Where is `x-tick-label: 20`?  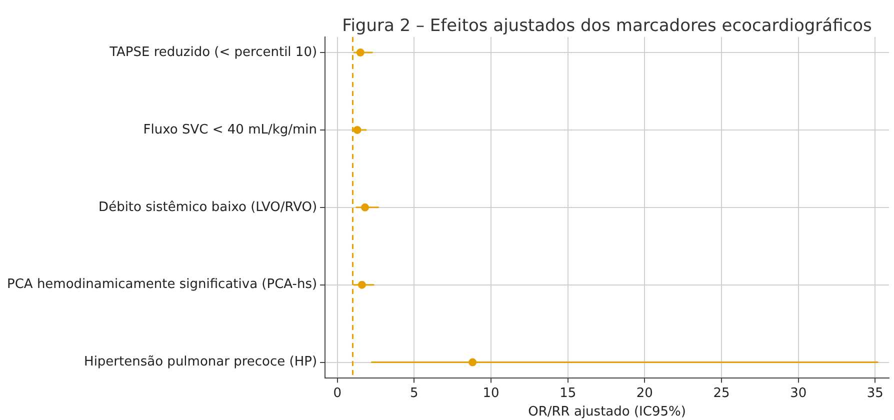
x-tick-label: 20 is located at coordinates (644, 393).